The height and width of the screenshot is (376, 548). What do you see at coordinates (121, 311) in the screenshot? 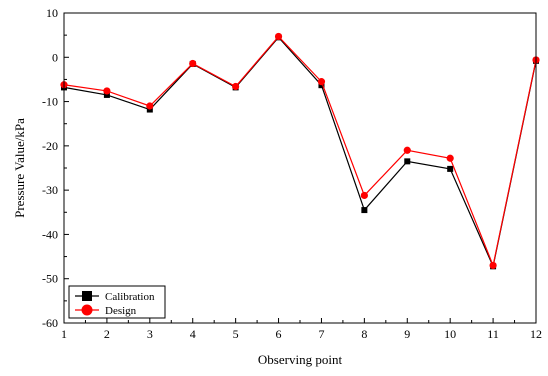
I see `legend-label: Design` at bounding box center [121, 311].